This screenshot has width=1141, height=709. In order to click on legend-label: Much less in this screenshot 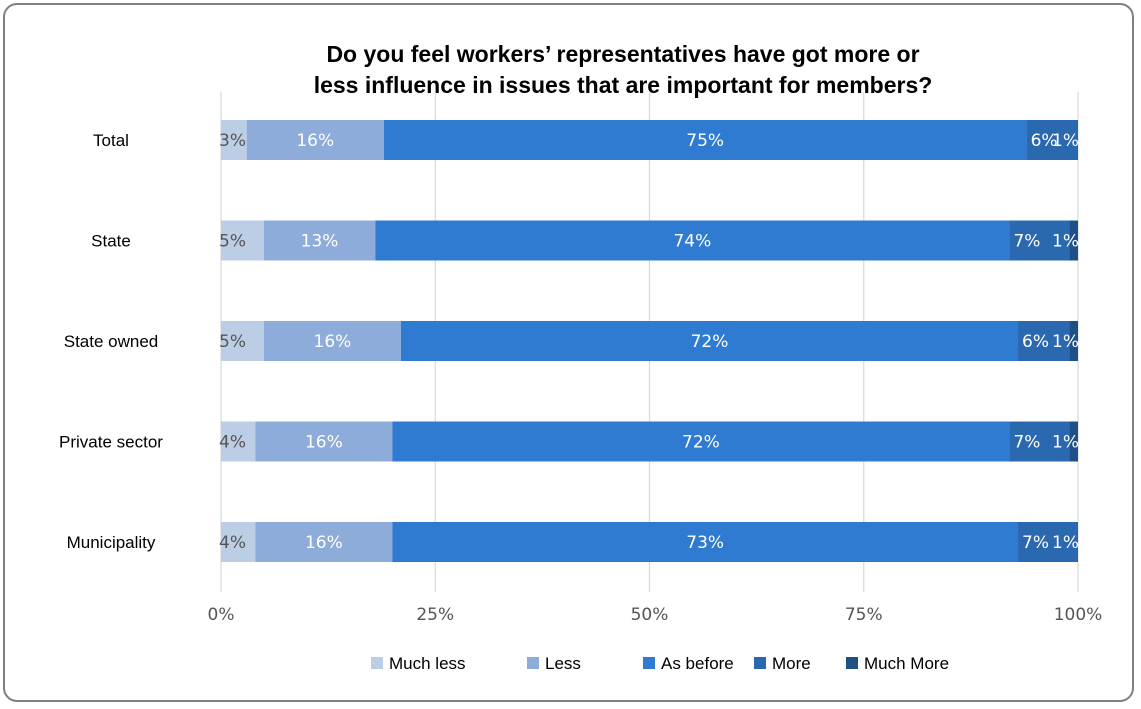, I will do `click(427, 663)`.